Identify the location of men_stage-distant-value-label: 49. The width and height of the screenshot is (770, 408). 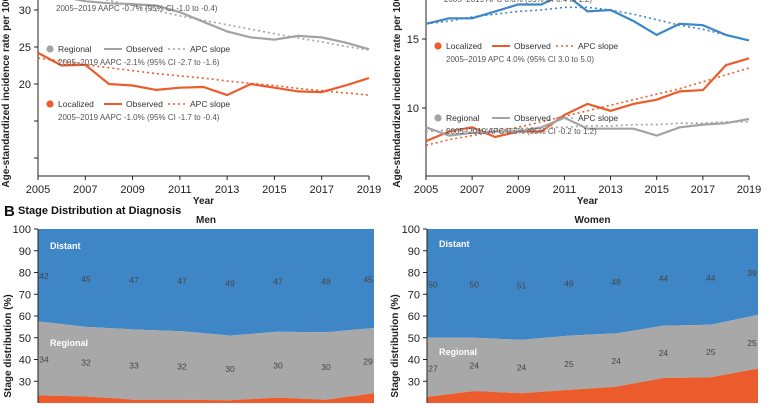
(230, 283).